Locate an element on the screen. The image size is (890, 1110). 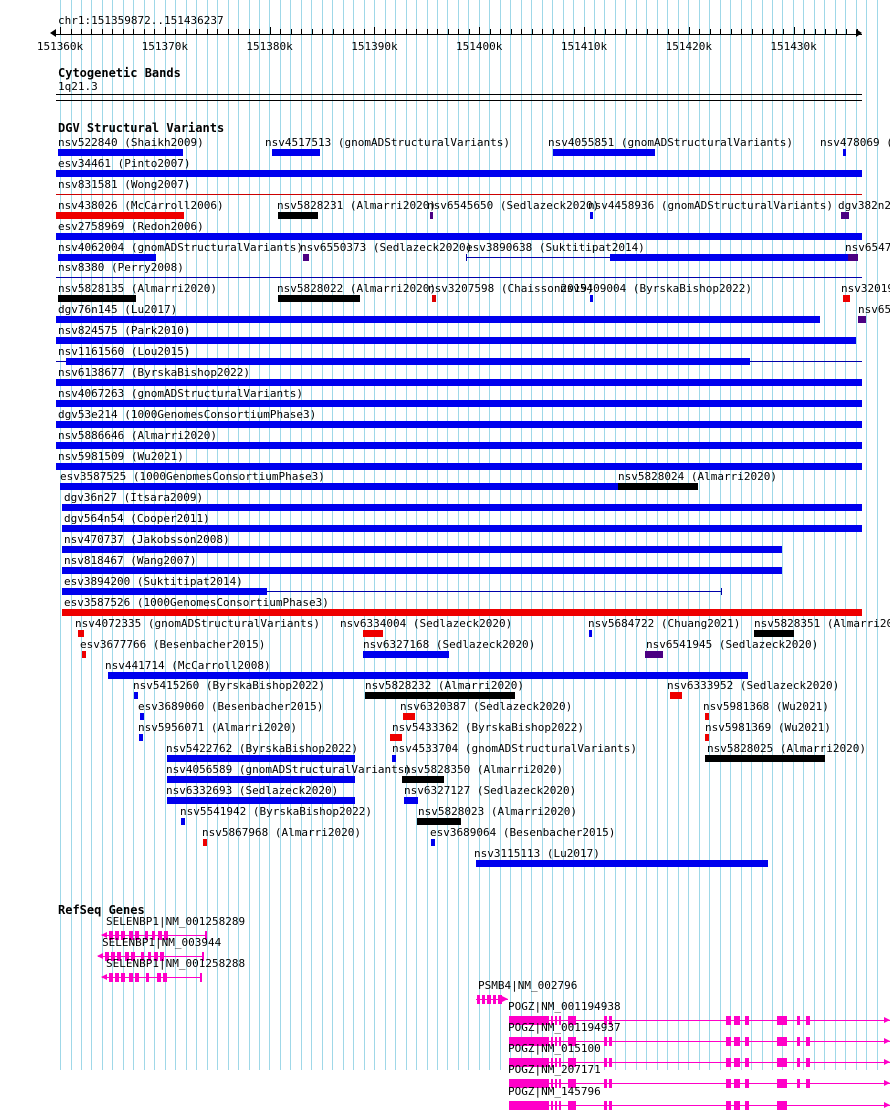
variant-label: nsv5956071 (Almarri2020) is located at coordinates (217, 728).